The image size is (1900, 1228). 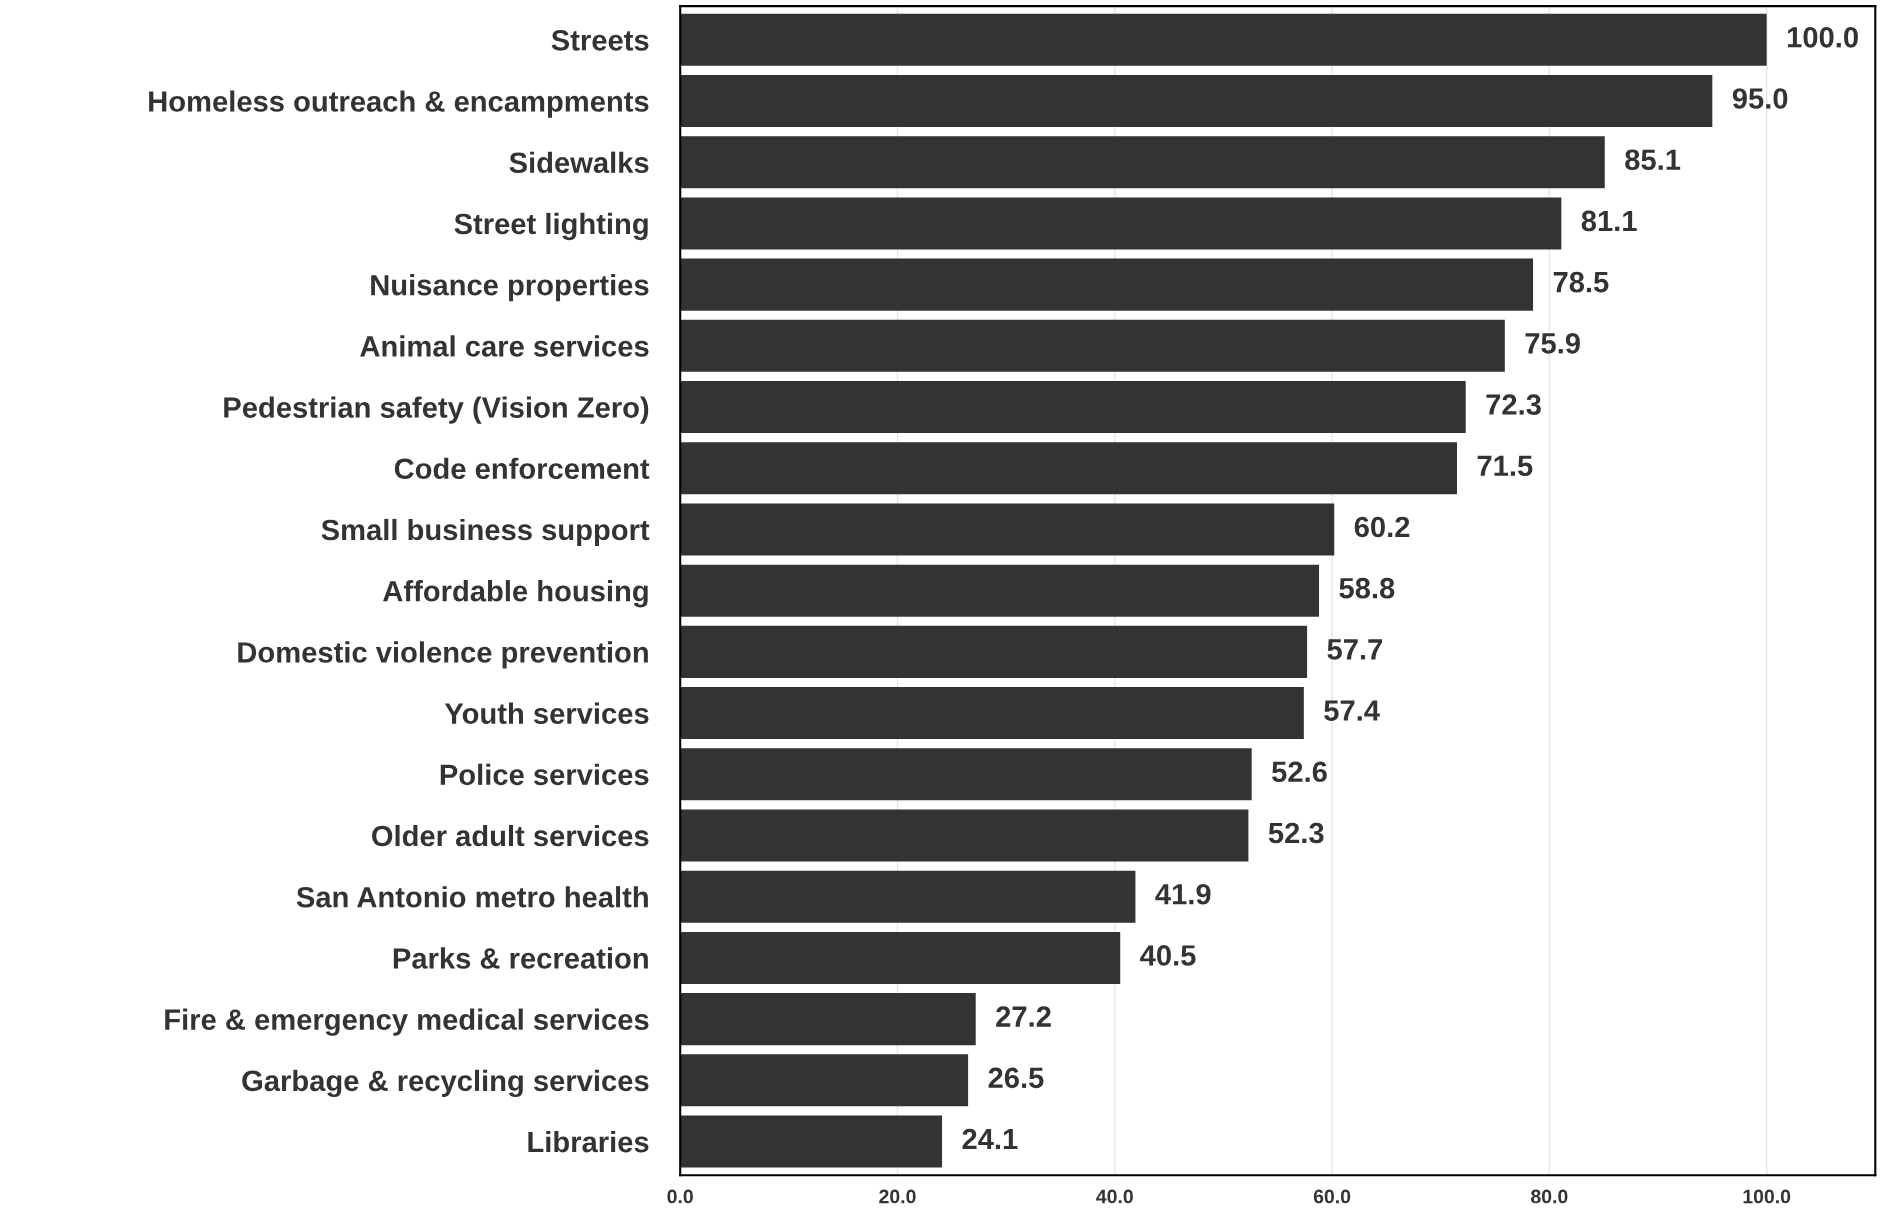 I want to click on y-tick-label: Pedestrian safety (Vision Zero), so click(x=436, y=410).